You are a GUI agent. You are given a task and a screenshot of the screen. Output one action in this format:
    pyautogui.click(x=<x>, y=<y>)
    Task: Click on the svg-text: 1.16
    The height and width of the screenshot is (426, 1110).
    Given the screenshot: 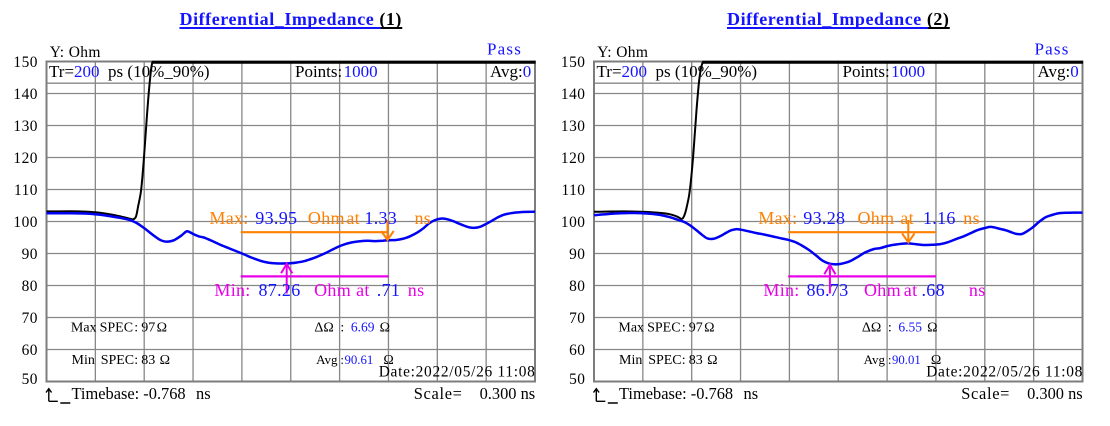 What is the action you would take?
    pyautogui.click(x=939, y=218)
    